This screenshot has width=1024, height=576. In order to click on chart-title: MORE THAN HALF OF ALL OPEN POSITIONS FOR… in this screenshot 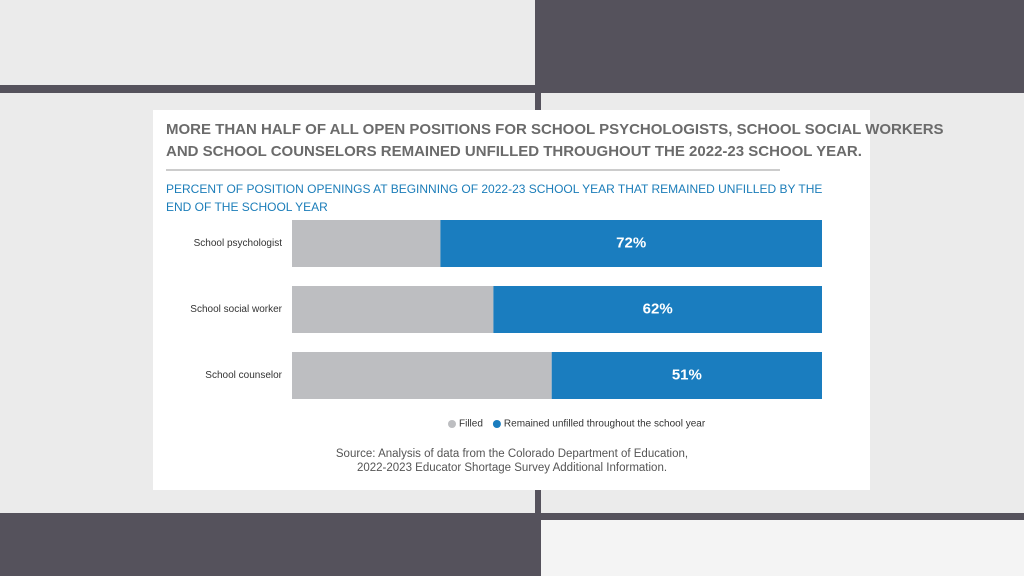, I will do `click(555, 129)`.